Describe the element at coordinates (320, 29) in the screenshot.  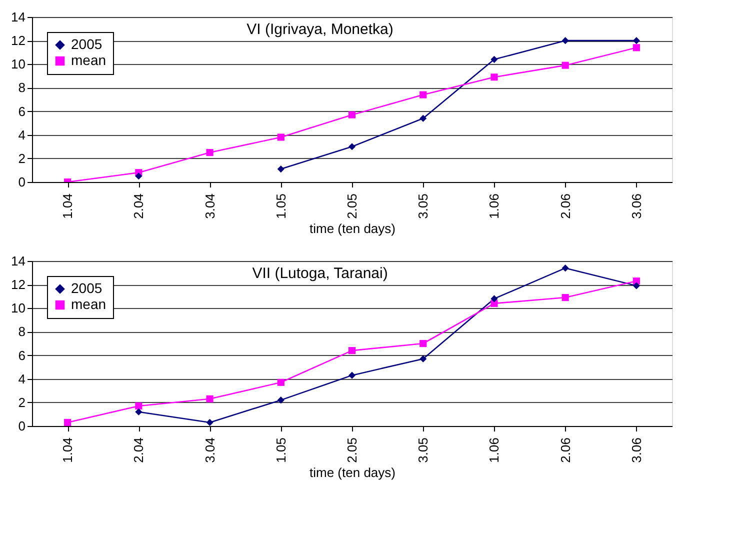
I see `chart-title: VI (Igrivaya, Monetka)` at that location.